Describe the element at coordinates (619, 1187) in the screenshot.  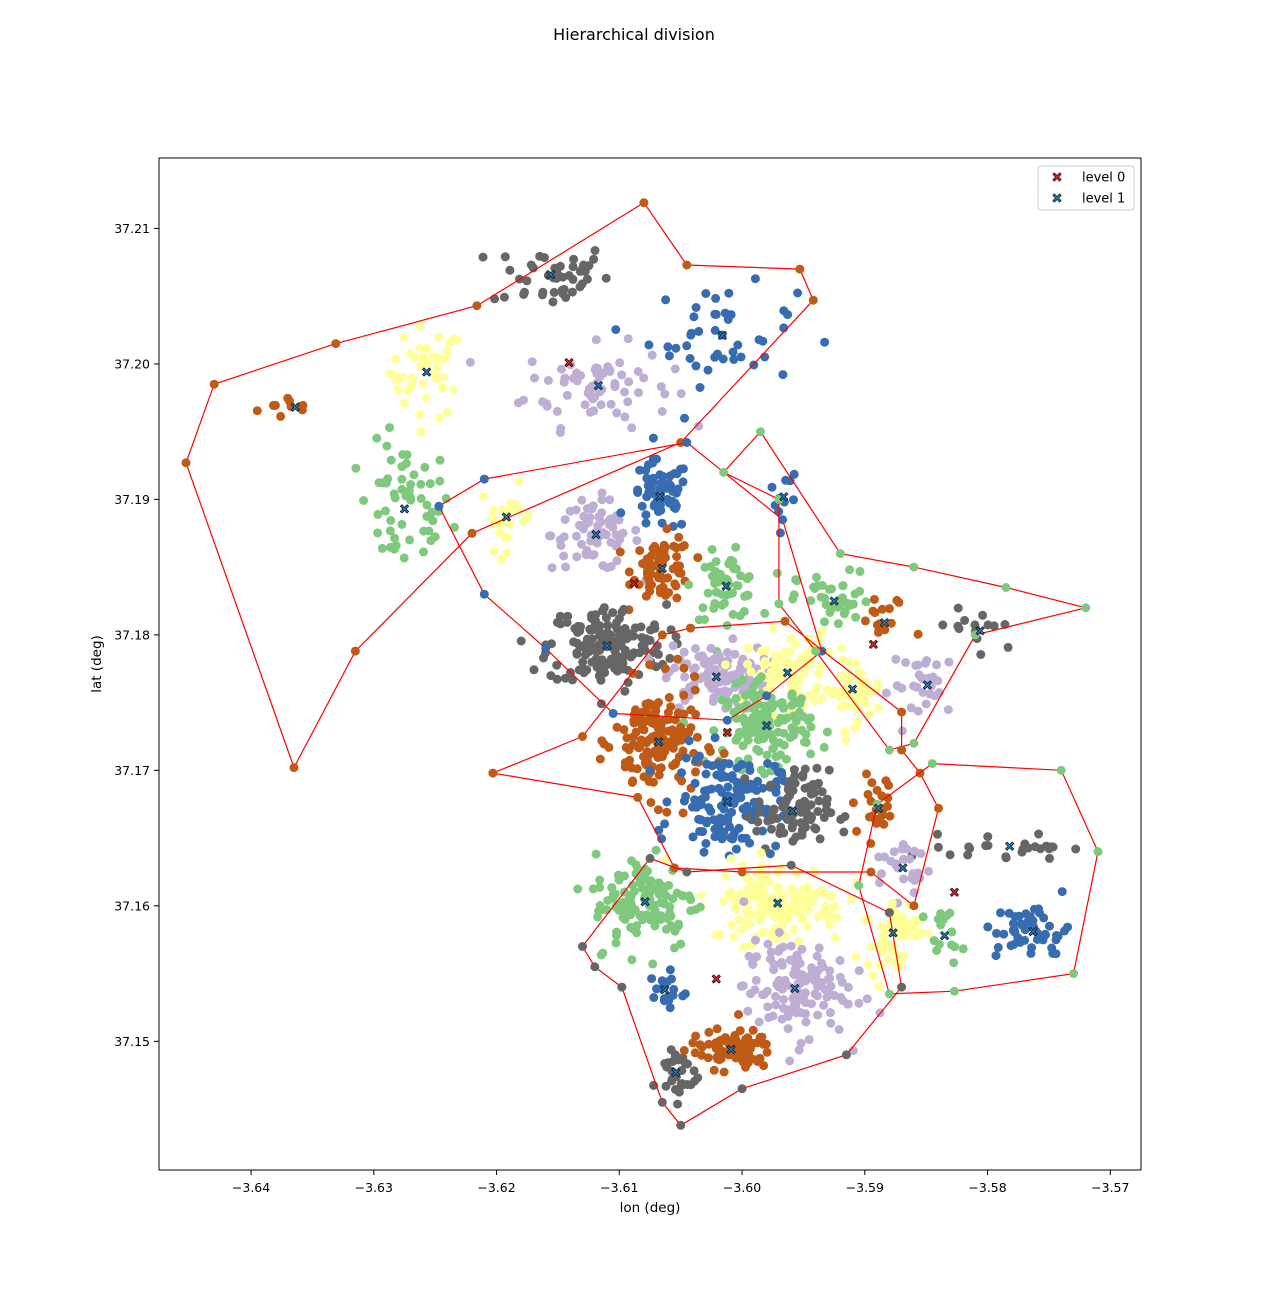
I see `x-tick-label: −3.61` at that location.